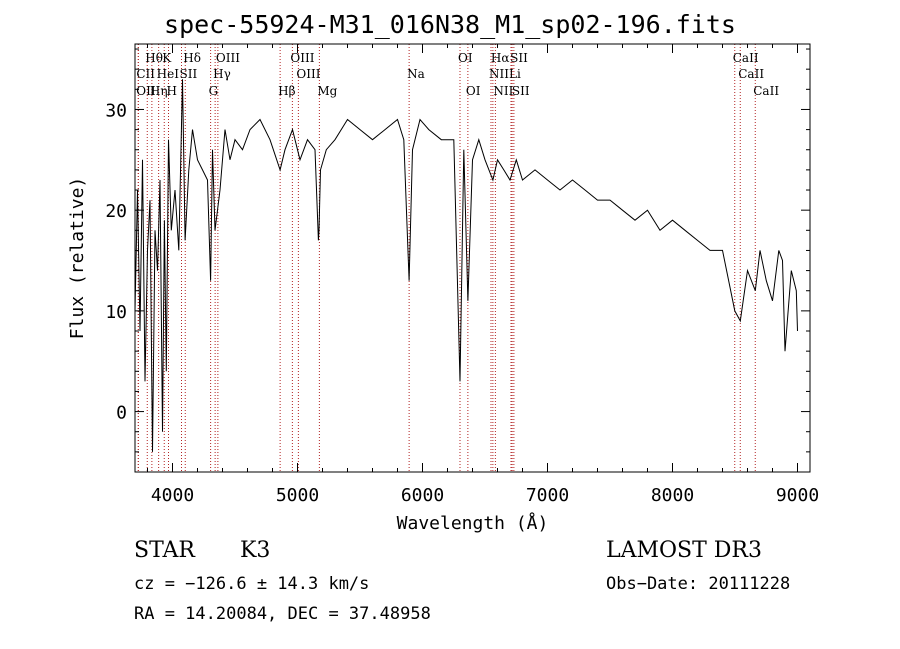 The image size is (900, 649). I want to click on y-tick-label: 10, so click(116, 312).